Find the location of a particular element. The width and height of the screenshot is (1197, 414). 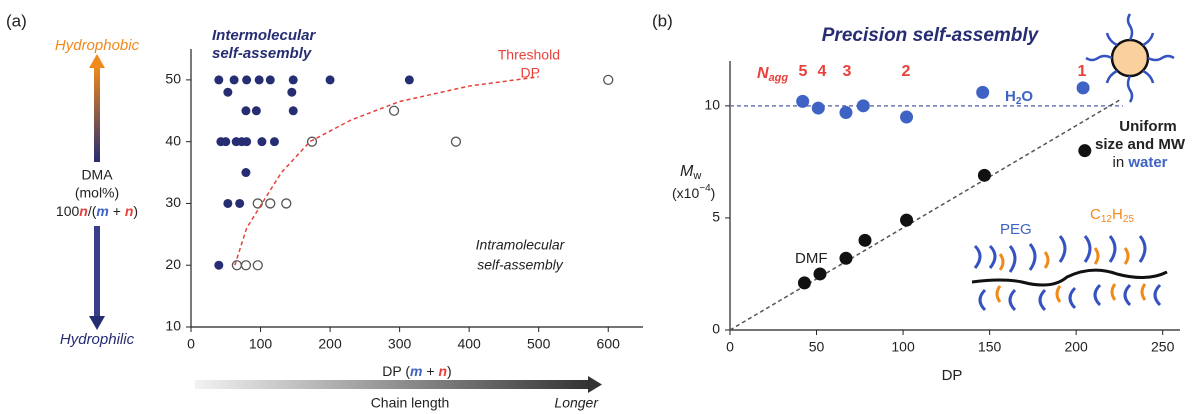

x-tick-label: 500 is located at coordinates (539, 344).